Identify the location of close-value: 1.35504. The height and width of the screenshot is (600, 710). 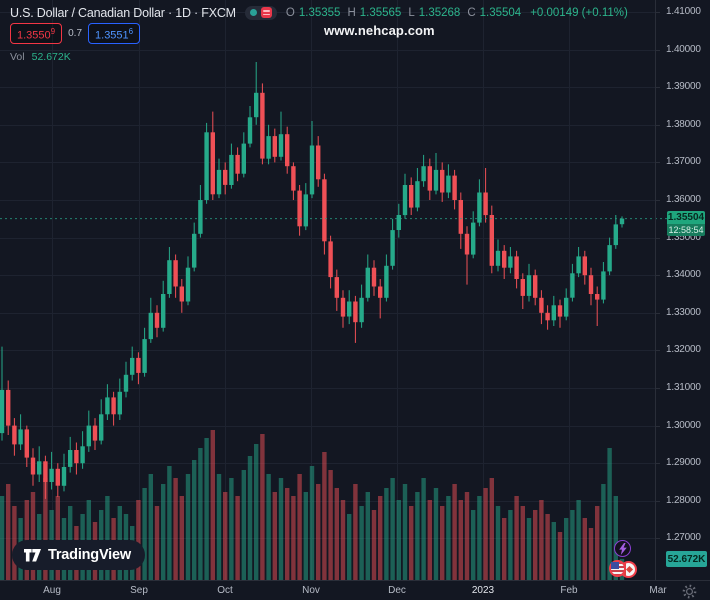
(500, 12).